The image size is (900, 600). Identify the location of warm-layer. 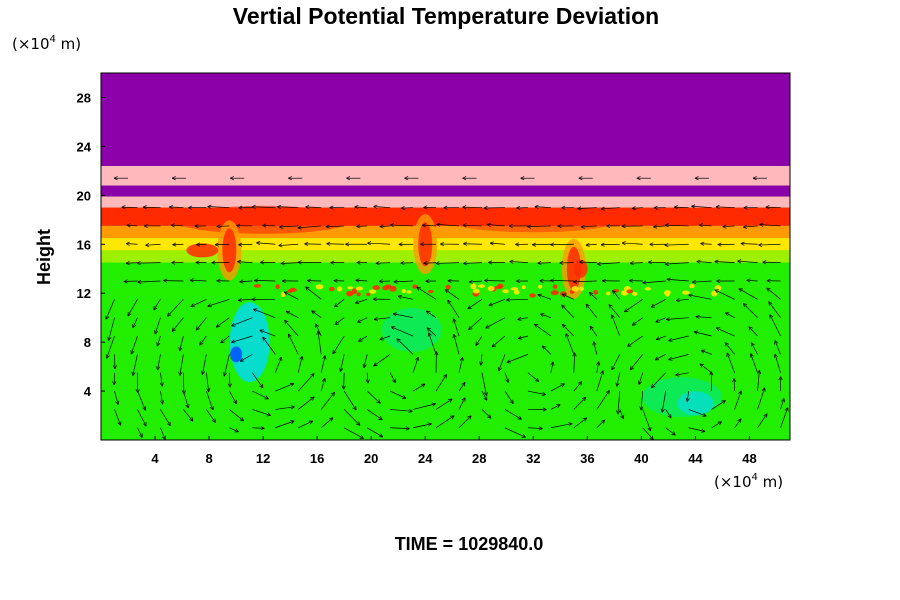
(533, 222).